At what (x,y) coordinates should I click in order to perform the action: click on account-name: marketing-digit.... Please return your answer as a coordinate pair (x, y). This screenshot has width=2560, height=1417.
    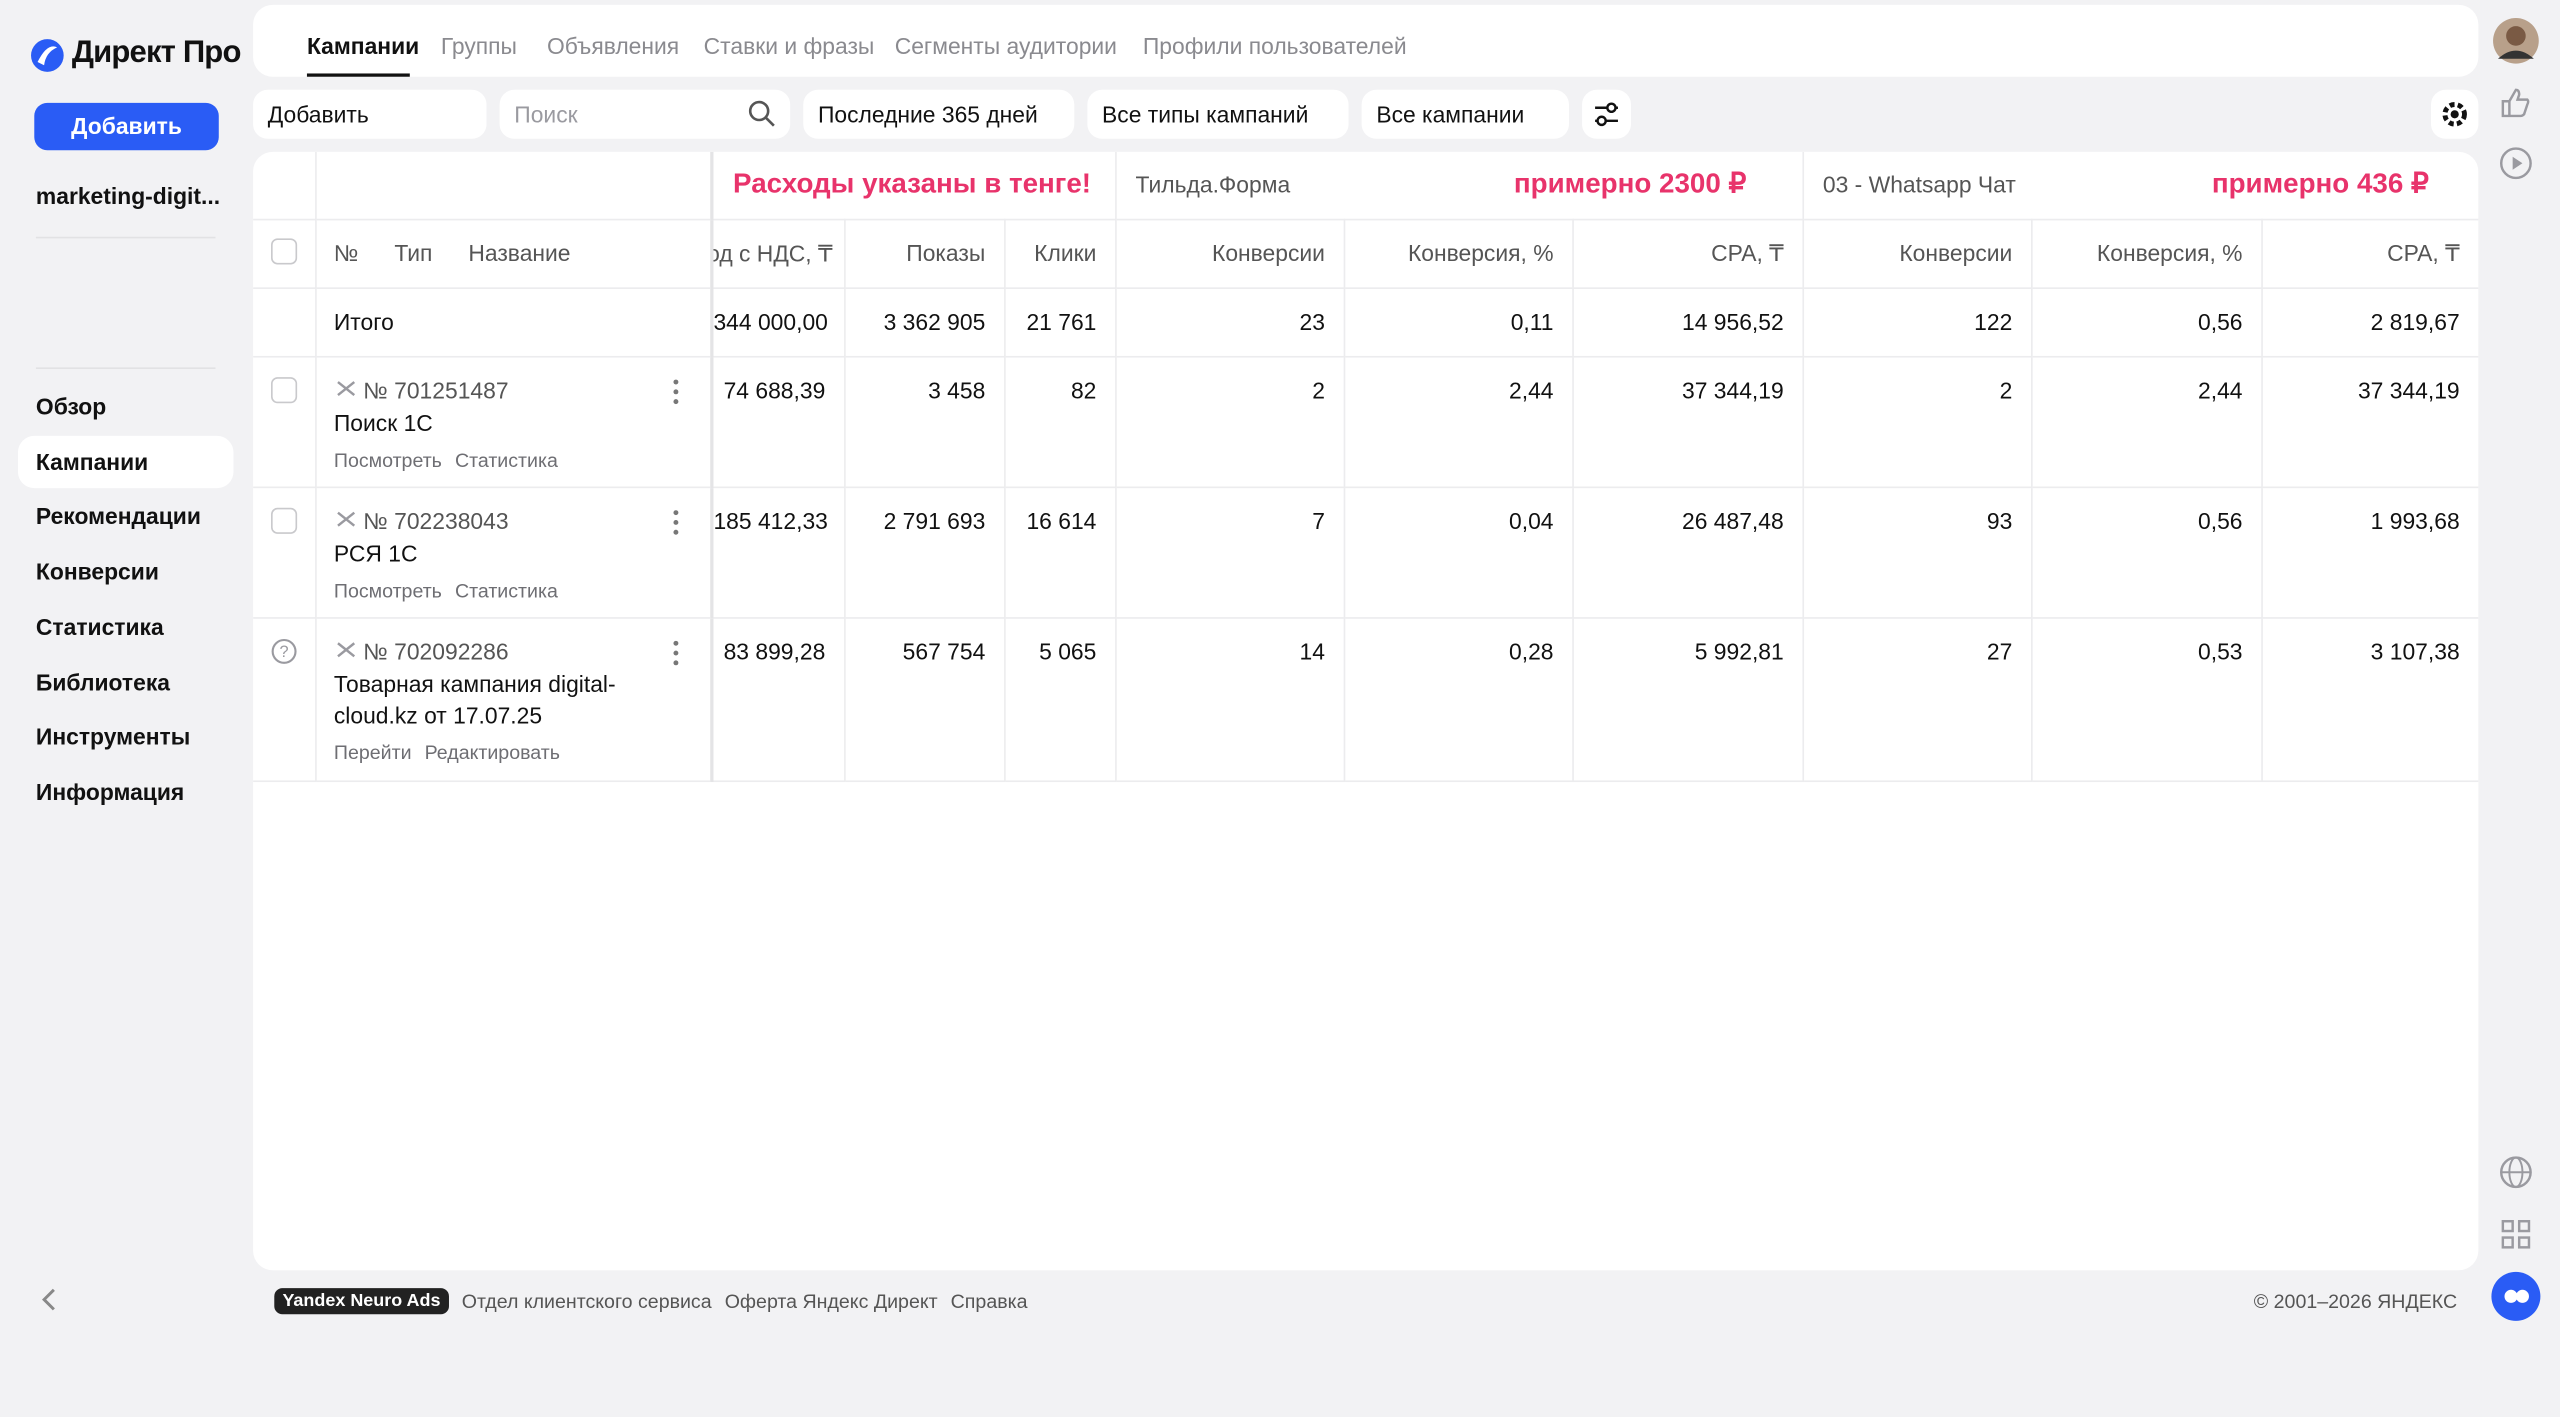
    Looking at the image, I should click on (128, 195).